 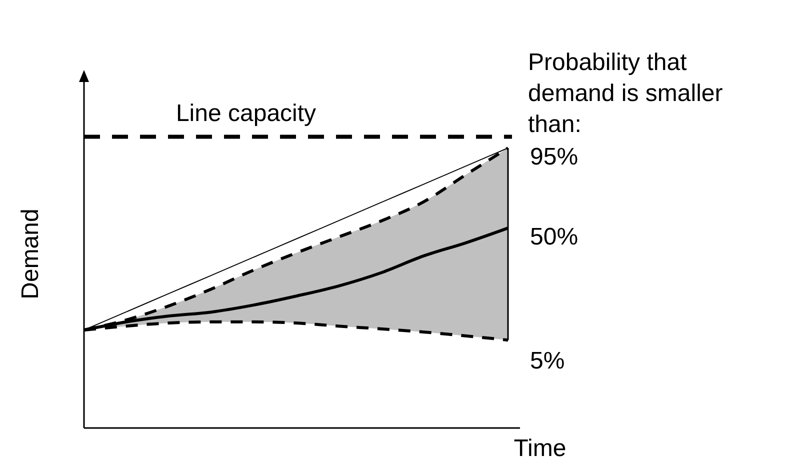 What do you see at coordinates (625, 93) in the screenshot?
I see `legend-title: Probability that demand is smaller than:` at bounding box center [625, 93].